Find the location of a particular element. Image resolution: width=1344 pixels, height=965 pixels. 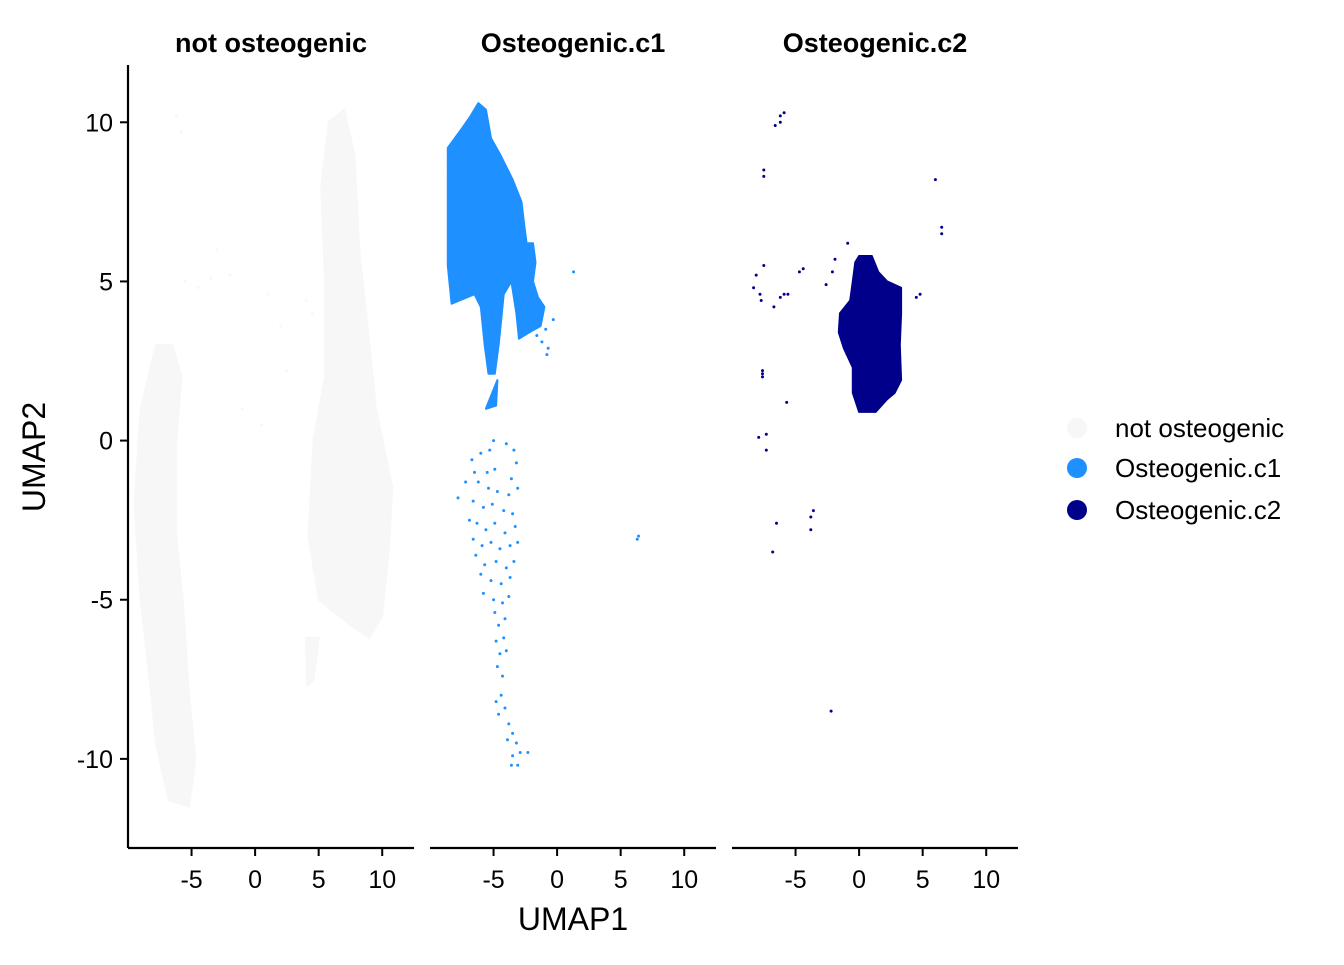

legend-label: Osteogenic.c2 is located at coordinates (1198, 510).